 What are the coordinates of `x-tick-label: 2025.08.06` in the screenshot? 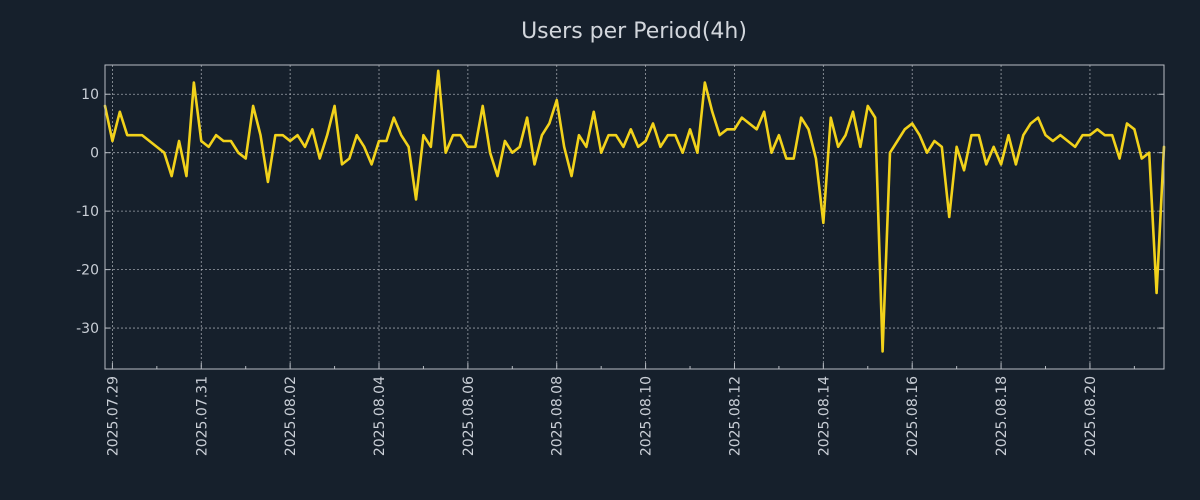 It's located at (469, 416).